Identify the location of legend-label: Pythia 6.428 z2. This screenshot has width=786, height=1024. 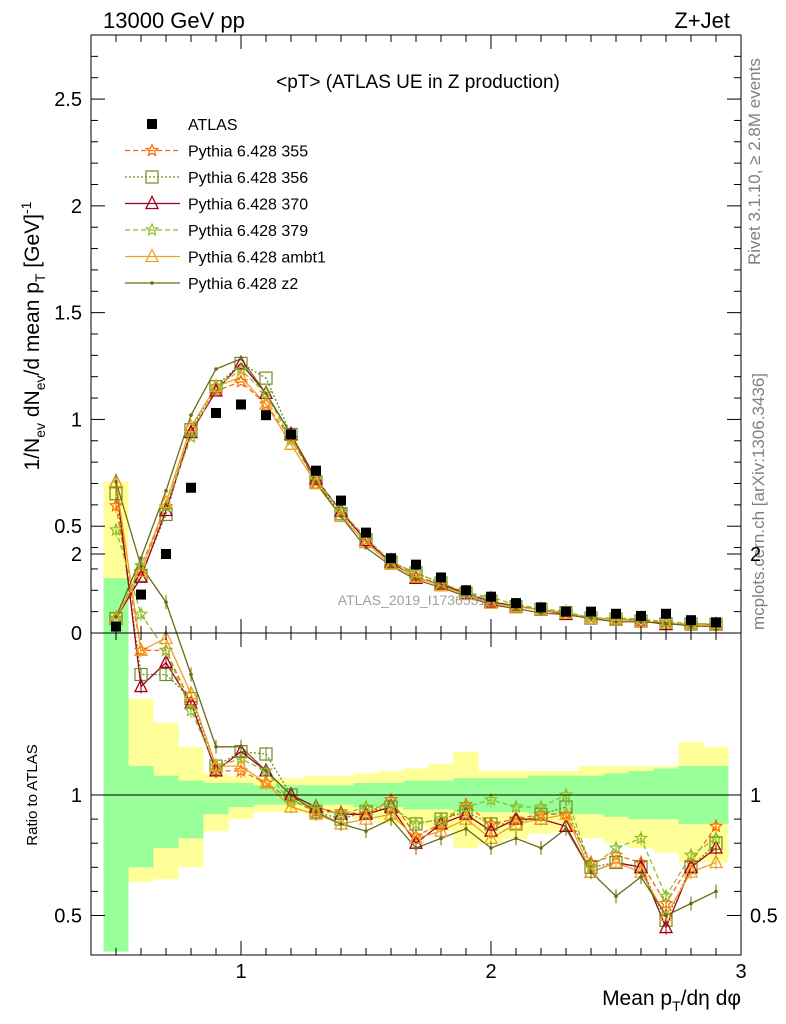
(243, 284).